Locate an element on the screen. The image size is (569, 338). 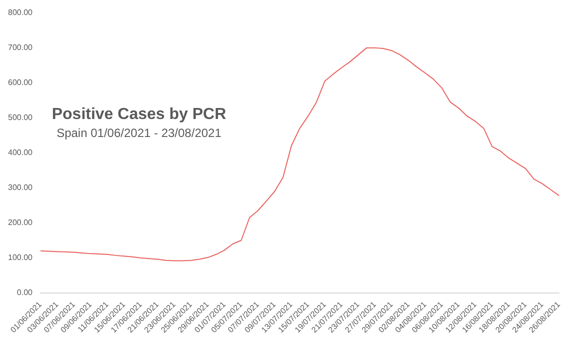
text: Spain 01/06/2021 - 23/08/2021 is located at coordinates (139, 133).